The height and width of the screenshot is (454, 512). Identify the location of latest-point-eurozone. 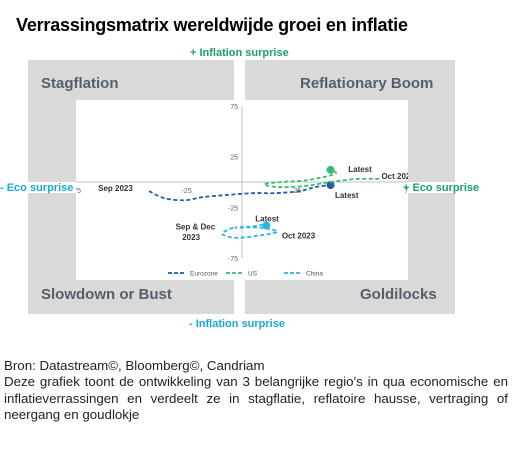
(330, 185).